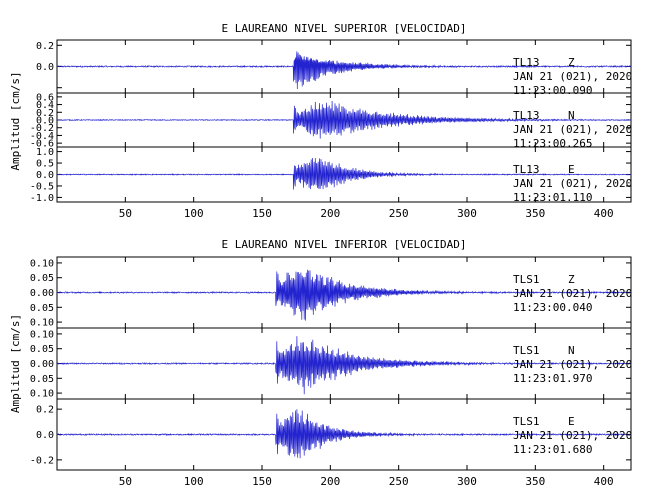 The height and width of the screenshot is (500, 650). Describe the element at coordinates (45, 152) in the screenshot. I see `y-tick-label: 1.0` at that location.